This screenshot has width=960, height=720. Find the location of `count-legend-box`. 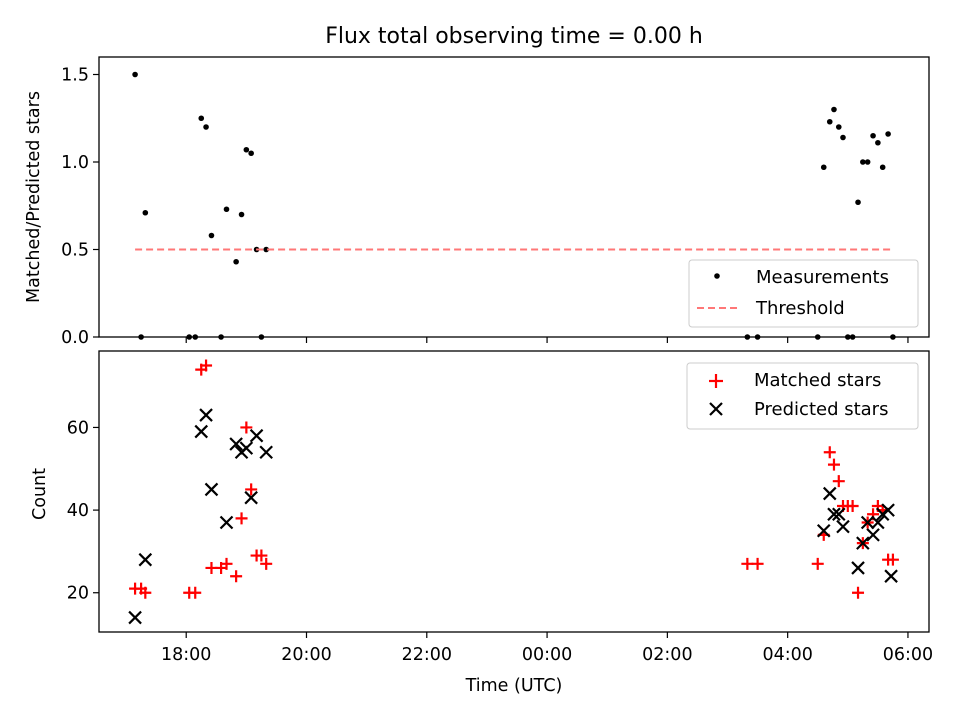

count-legend-box is located at coordinates (802, 396).